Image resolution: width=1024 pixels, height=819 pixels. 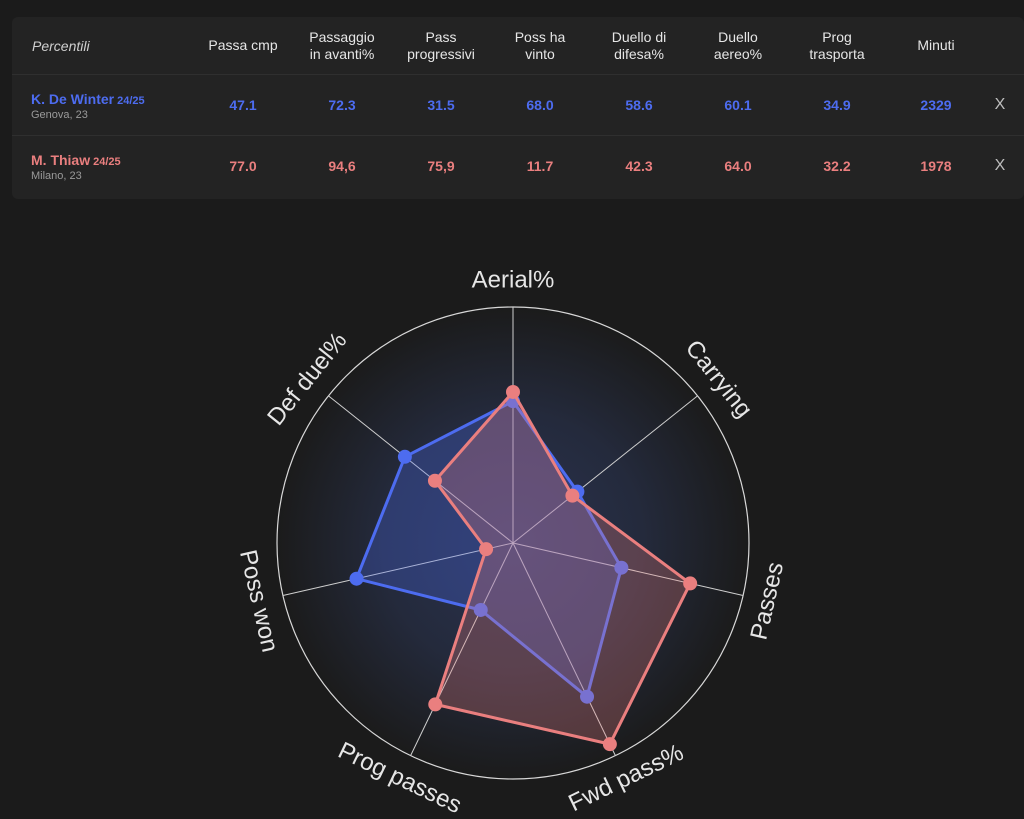 What do you see at coordinates (513, 279) in the screenshot?
I see `axis-label: Aerial%` at bounding box center [513, 279].